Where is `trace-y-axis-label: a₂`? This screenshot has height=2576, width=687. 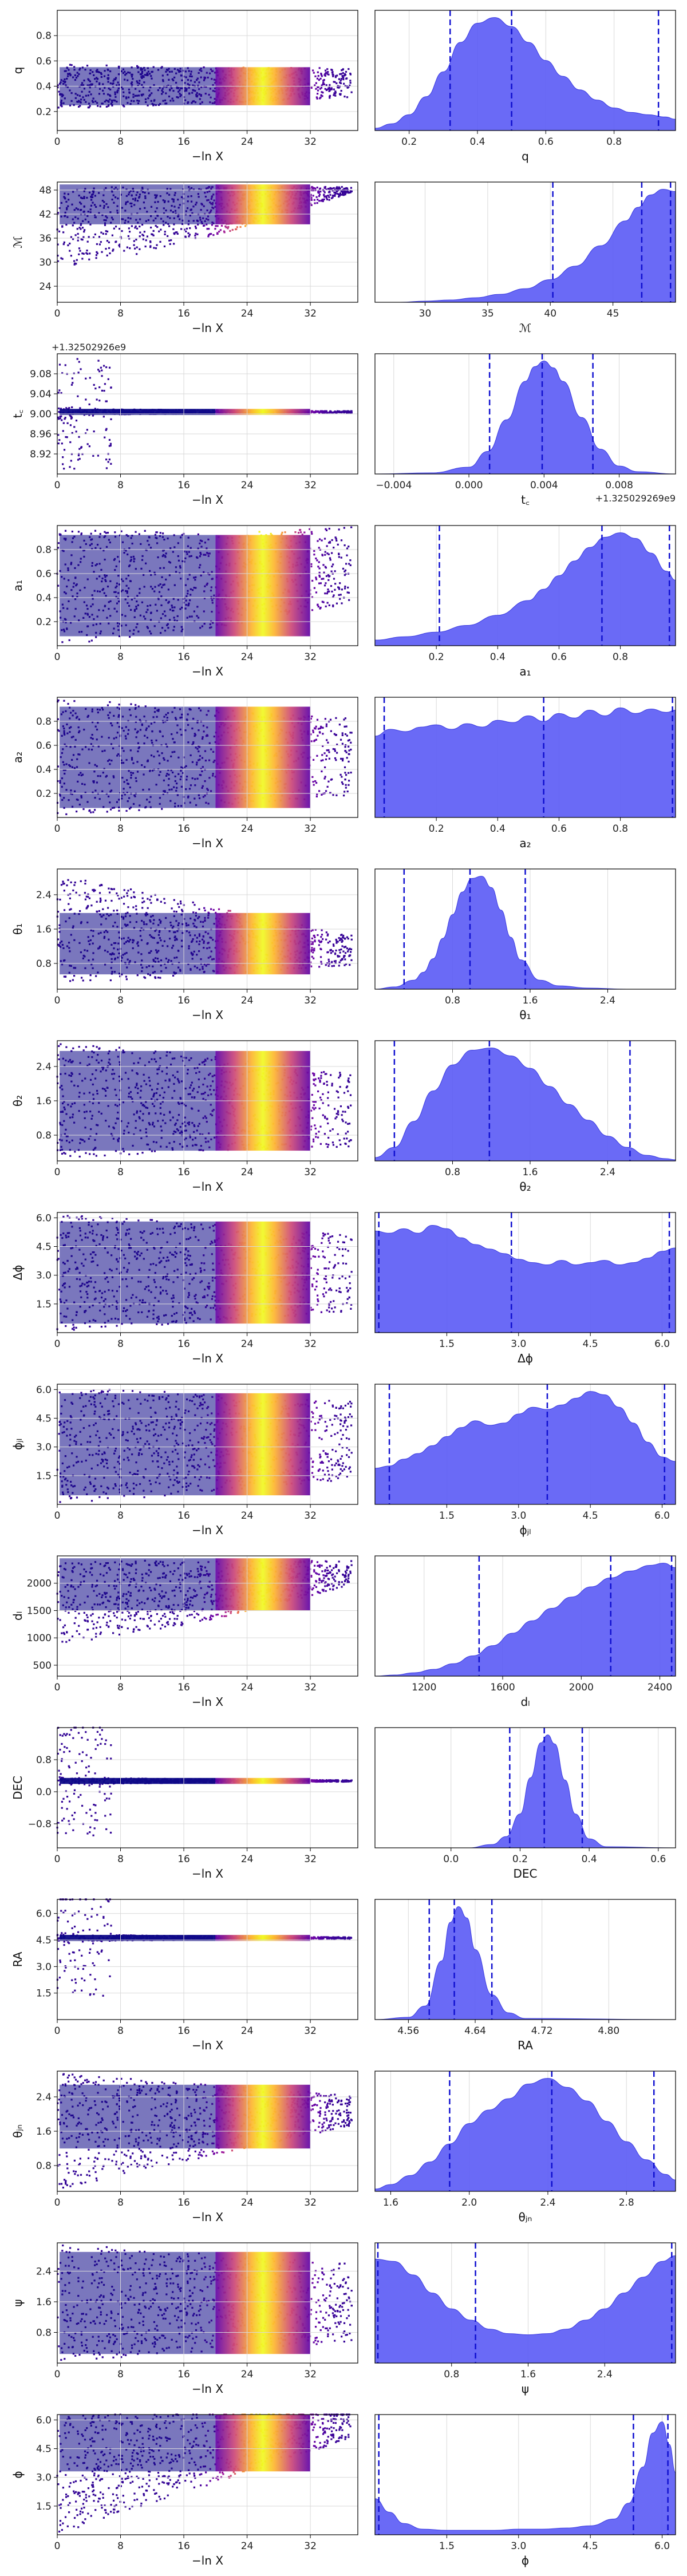 trace-y-axis-label: a₂ is located at coordinates (18, 757).